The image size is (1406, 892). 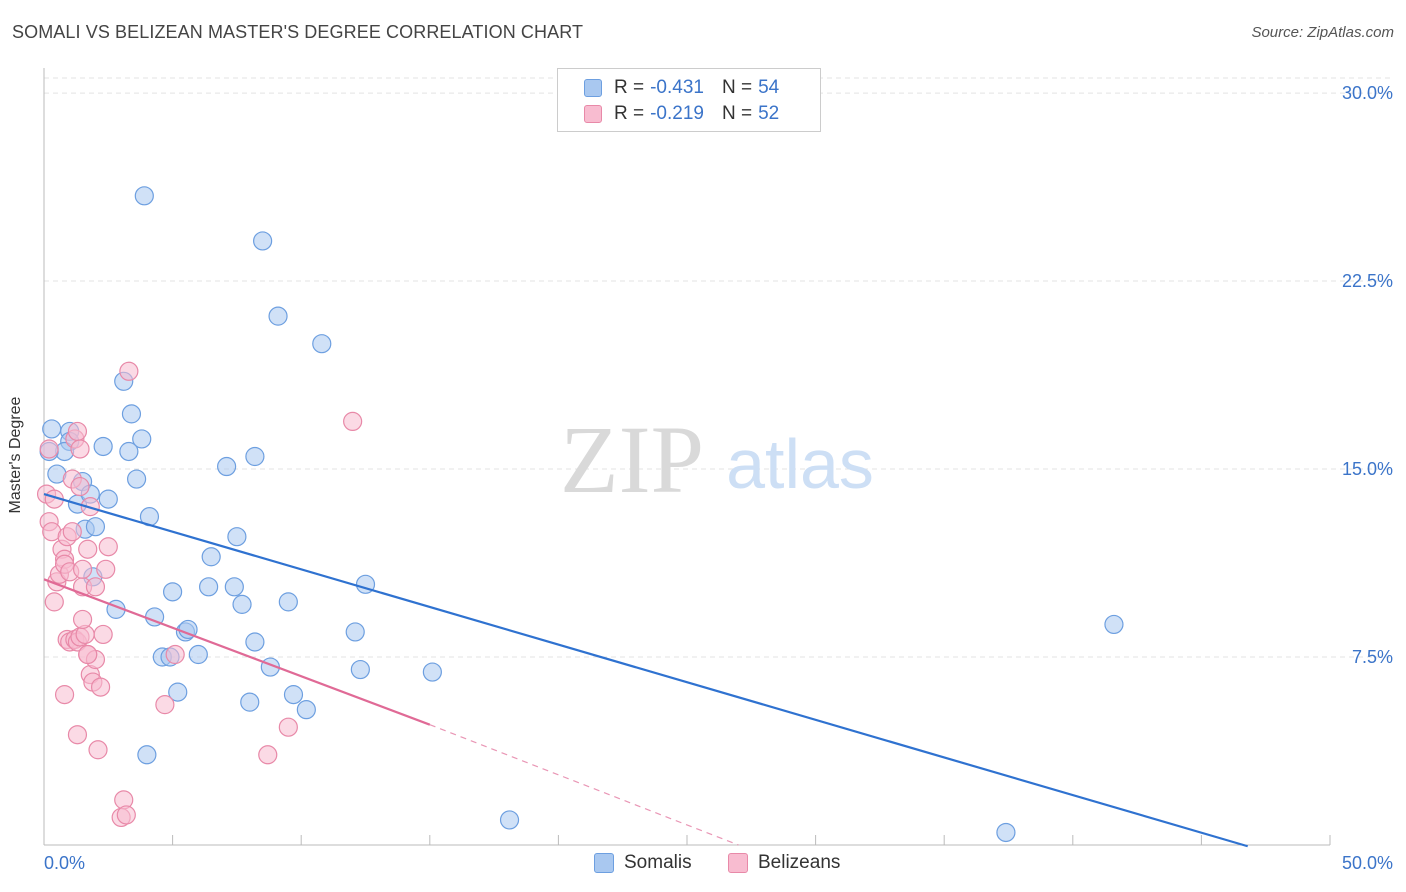 I want to click on series-legend-somalis: Somalis, so click(x=643, y=863).